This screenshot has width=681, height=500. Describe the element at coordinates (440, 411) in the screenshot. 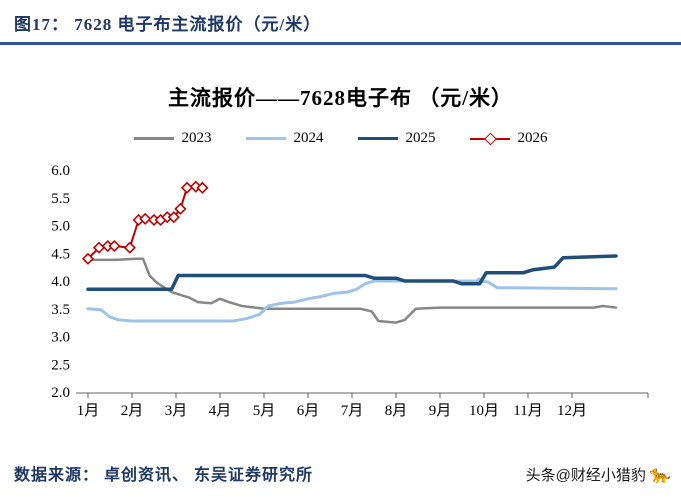

I see `x-tick-label: 9月` at that location.